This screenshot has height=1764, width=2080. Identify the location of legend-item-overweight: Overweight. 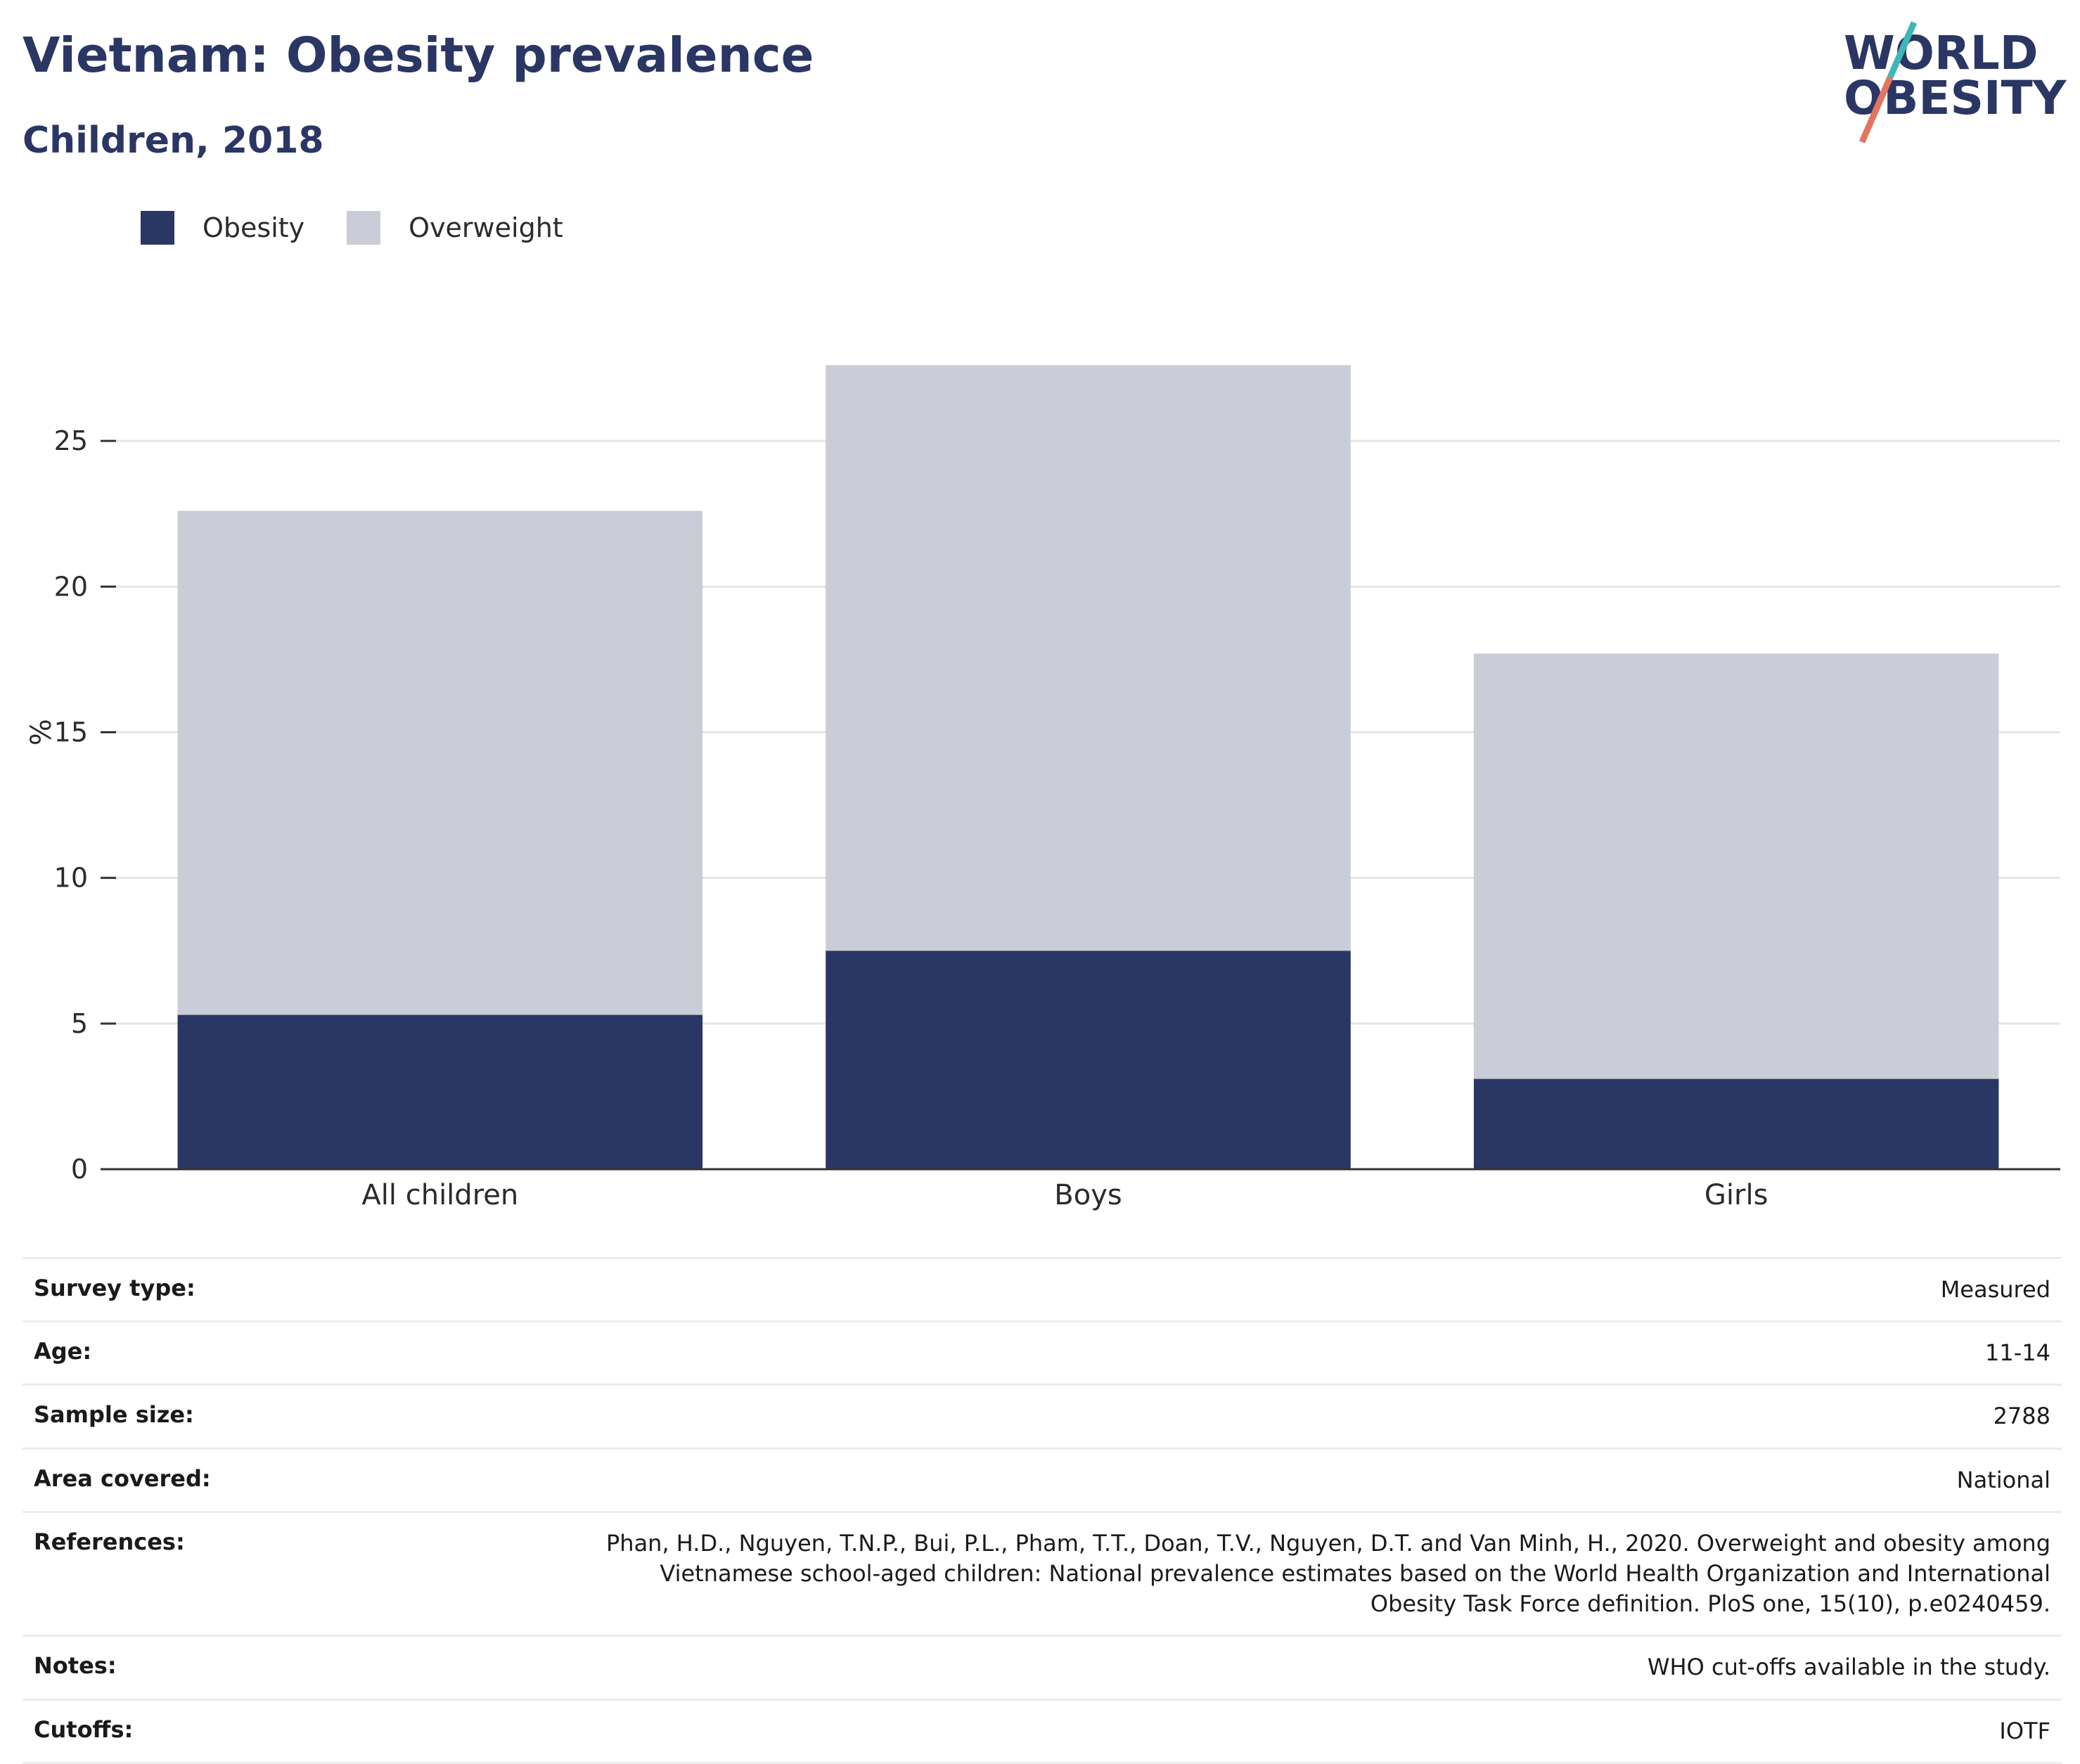
(455, 228).